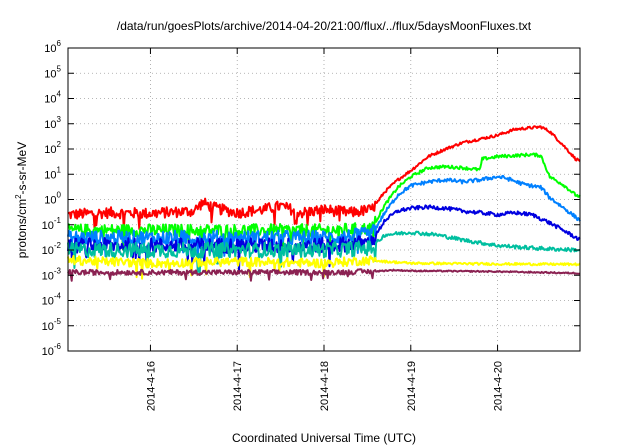 Image resolution: width=640 pixels, height=448 pixels. What do you see at coordinates (58, 346) in the screenshot?
I see `y-tick-exponent: -6` at bounding box center [58, 346].